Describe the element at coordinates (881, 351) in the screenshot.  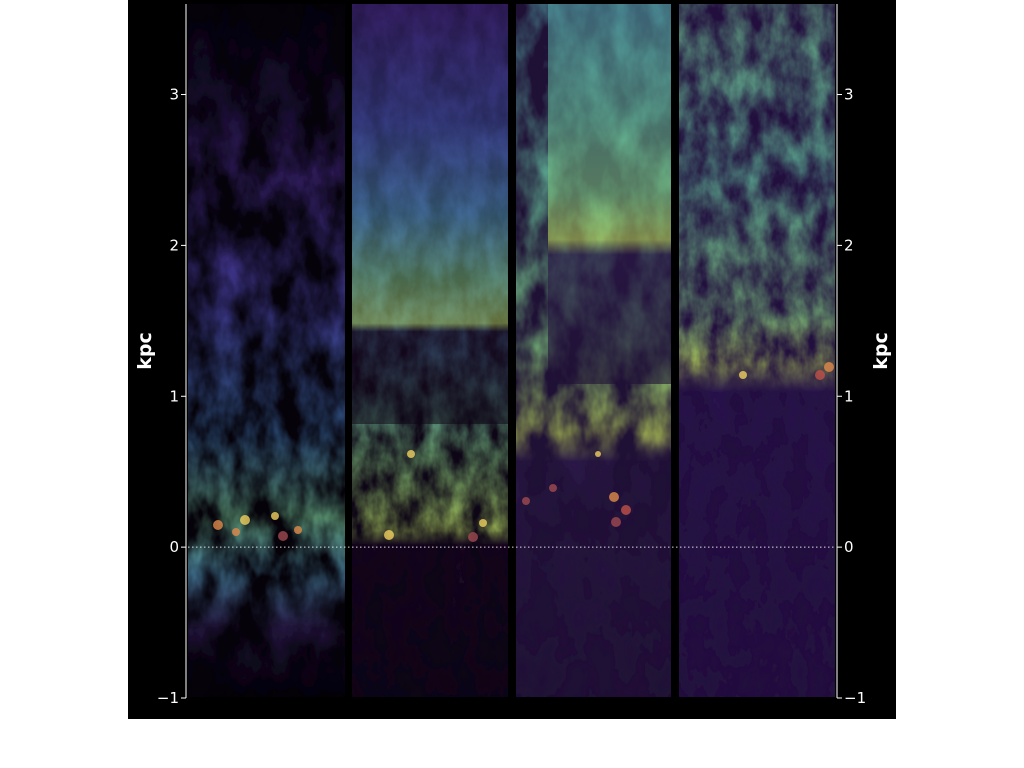
I see `right-axis-title: kpc` at that location.